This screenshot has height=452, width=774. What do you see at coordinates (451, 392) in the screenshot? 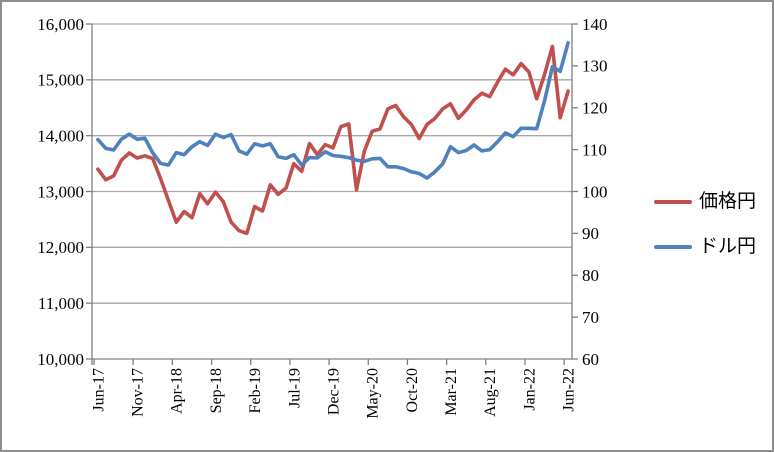
I see `x-axis-tick-label: Mar-21` at bounding box center [451, 392].